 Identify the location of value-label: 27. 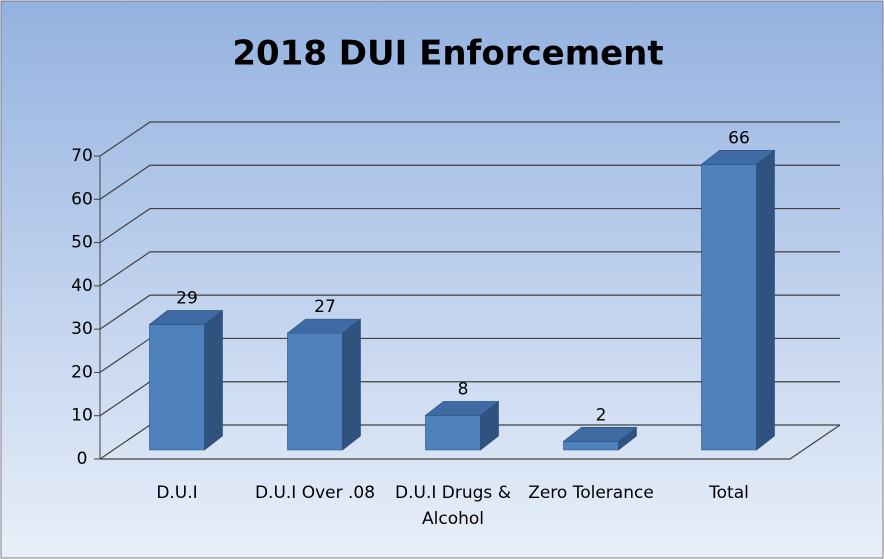
(325, 307).